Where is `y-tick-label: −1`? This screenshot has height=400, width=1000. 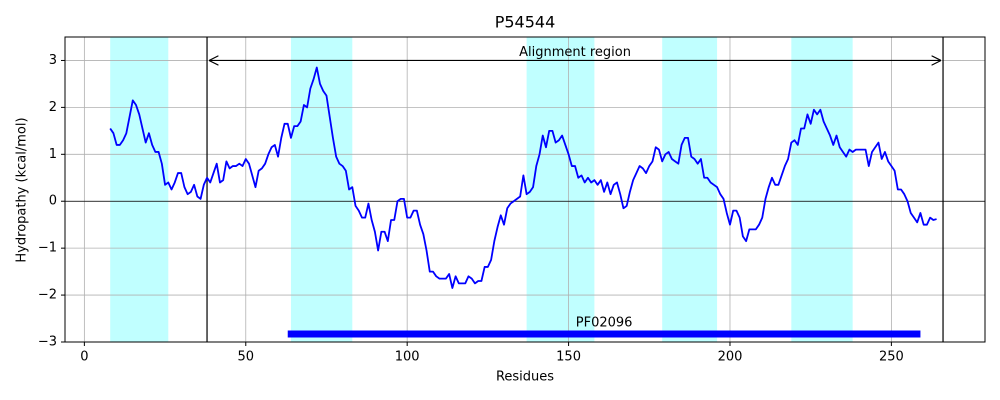 y-tick-label: −1 is located at coordinates (47, 248).